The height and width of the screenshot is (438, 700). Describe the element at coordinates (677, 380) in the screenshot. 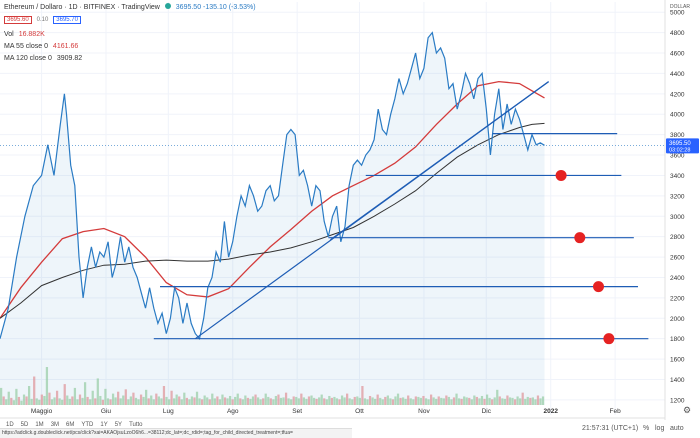

I see `y-tick-label: 1400` at that location.